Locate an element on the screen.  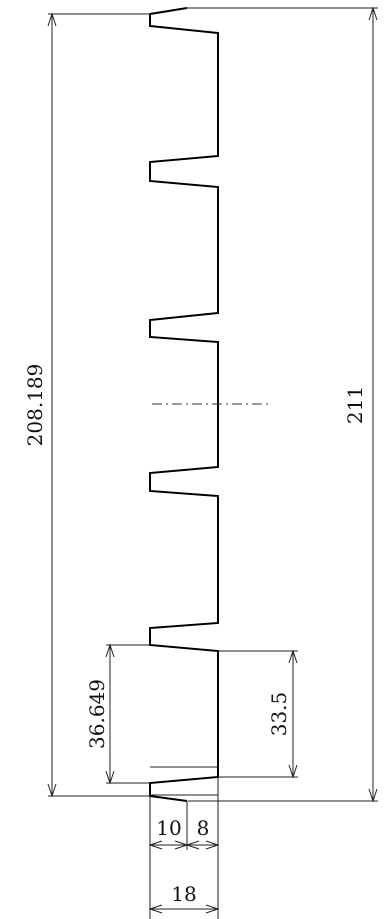
dimension-36-649: 36.649 is located at coordinates (117, 714).